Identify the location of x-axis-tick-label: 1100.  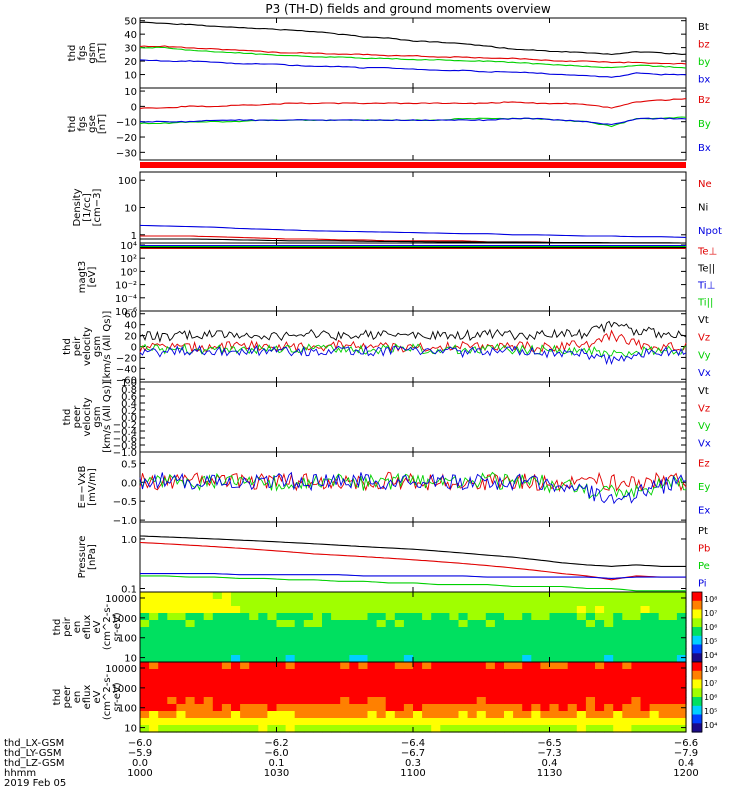
(412, 773).